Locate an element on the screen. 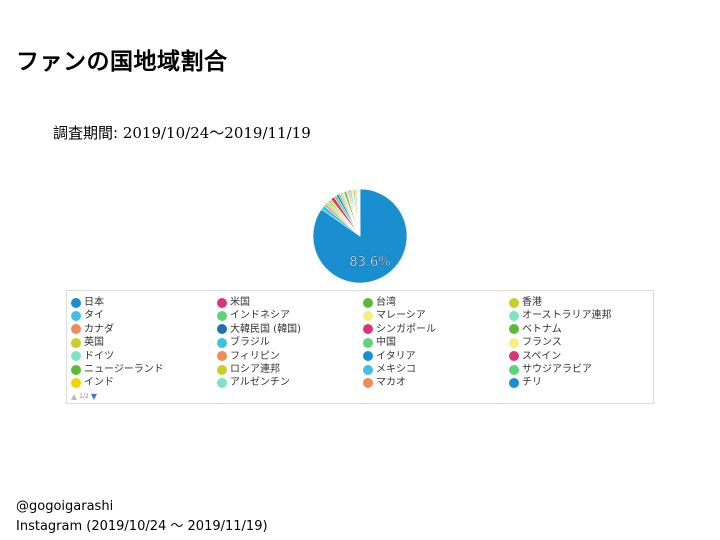 This screenshot has height=540, width=720. legend-item-11: フィリピン is located at coordinates (290, 356).